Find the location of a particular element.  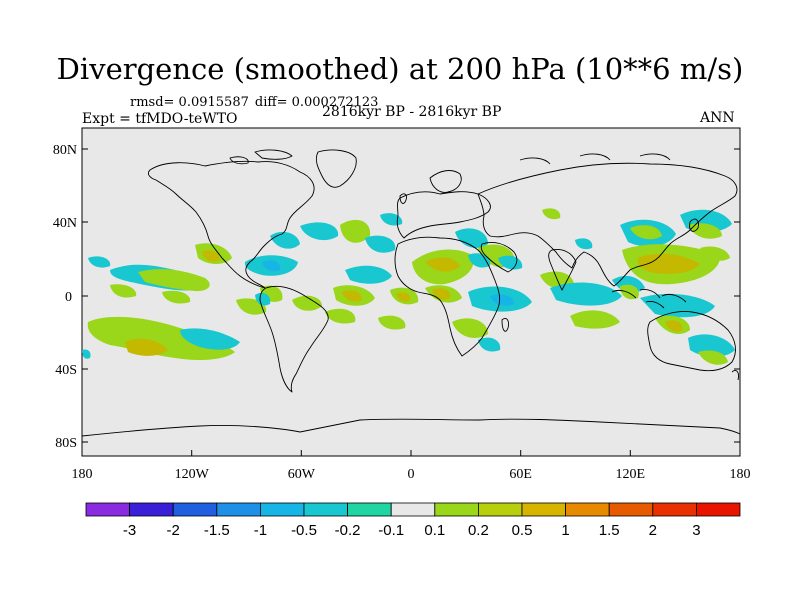

colorbar-label: -2 is located at coordinates (173, 530).